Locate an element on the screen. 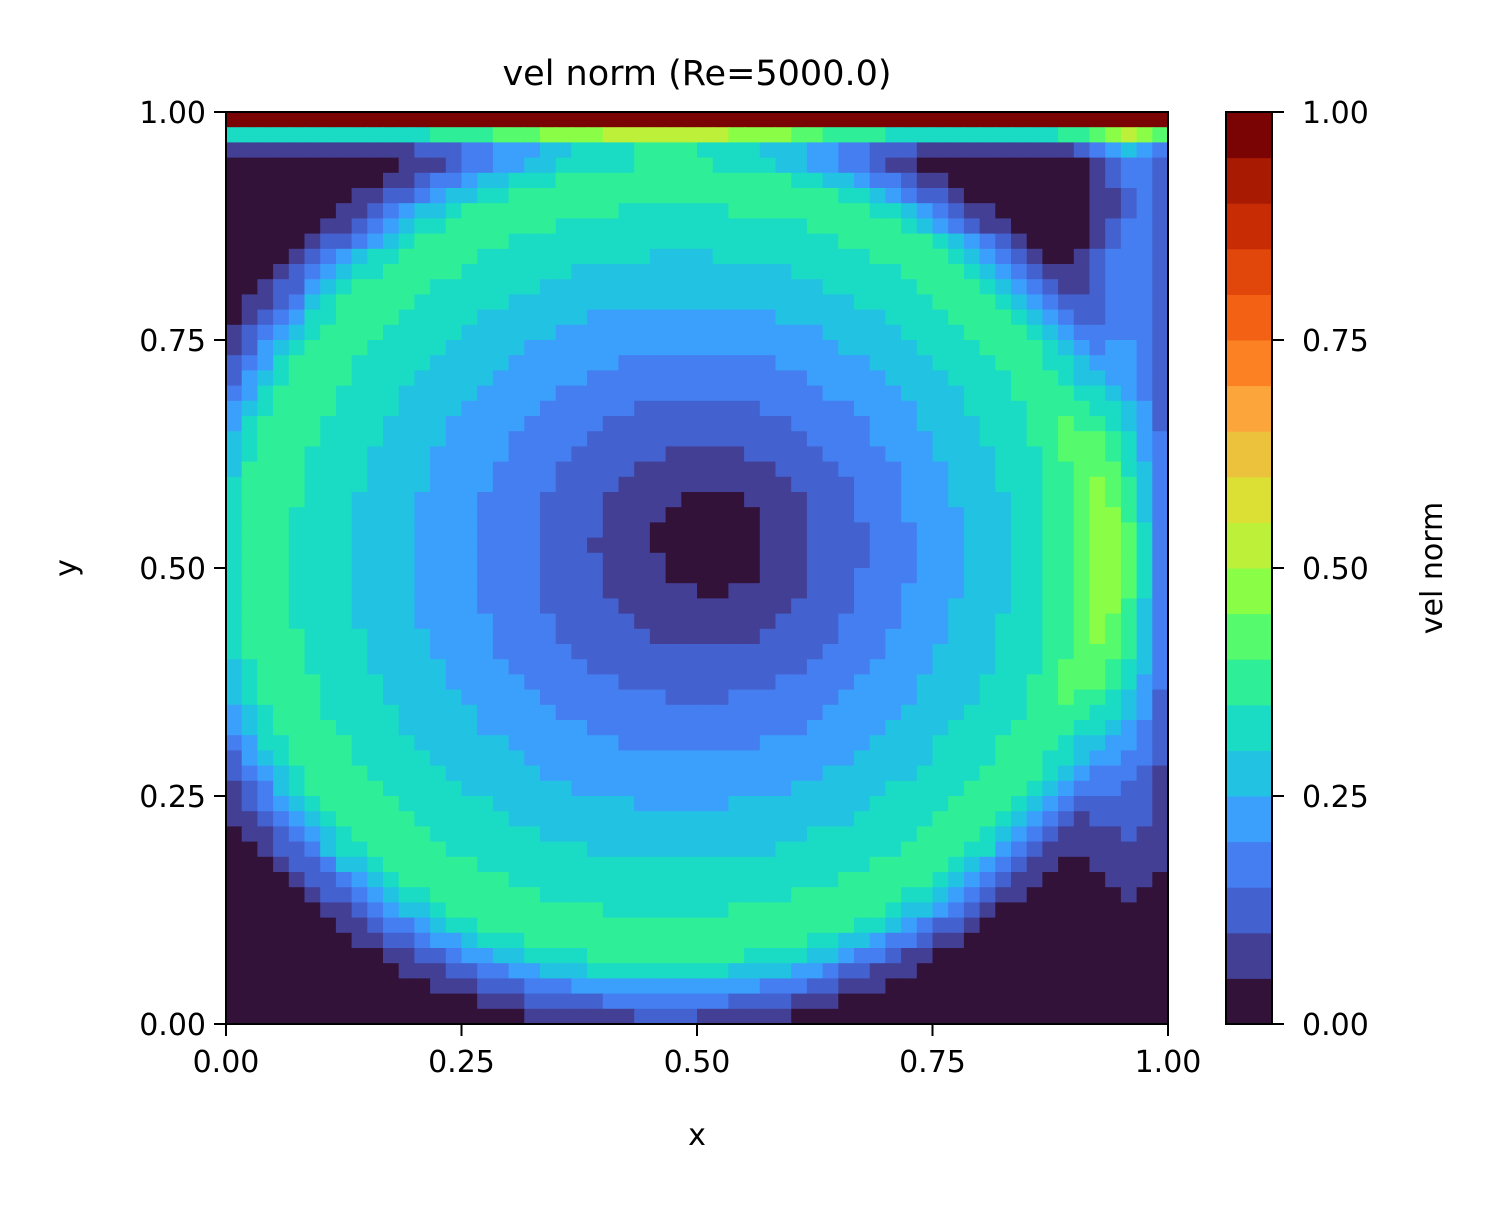  colorbar-label: vel norm is located at coordinates (1432, 568).